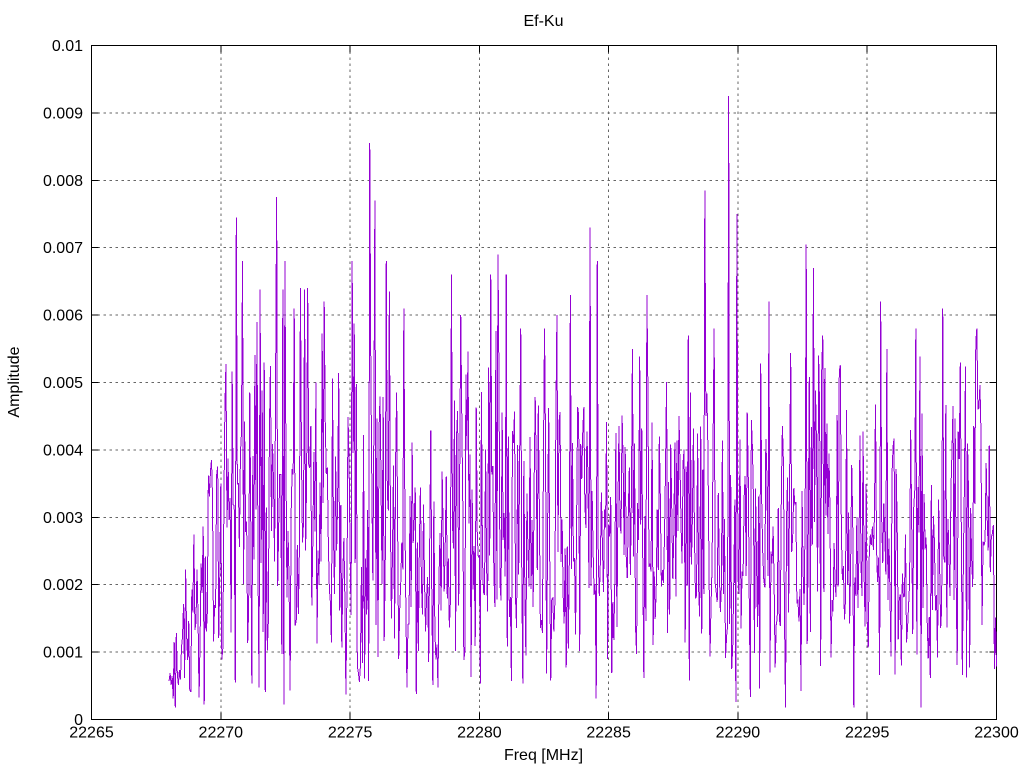  What do you see at coordinates (350, 733) in the screenshot?
I see `svg-text: 22275` at bounding box center [350, 733].